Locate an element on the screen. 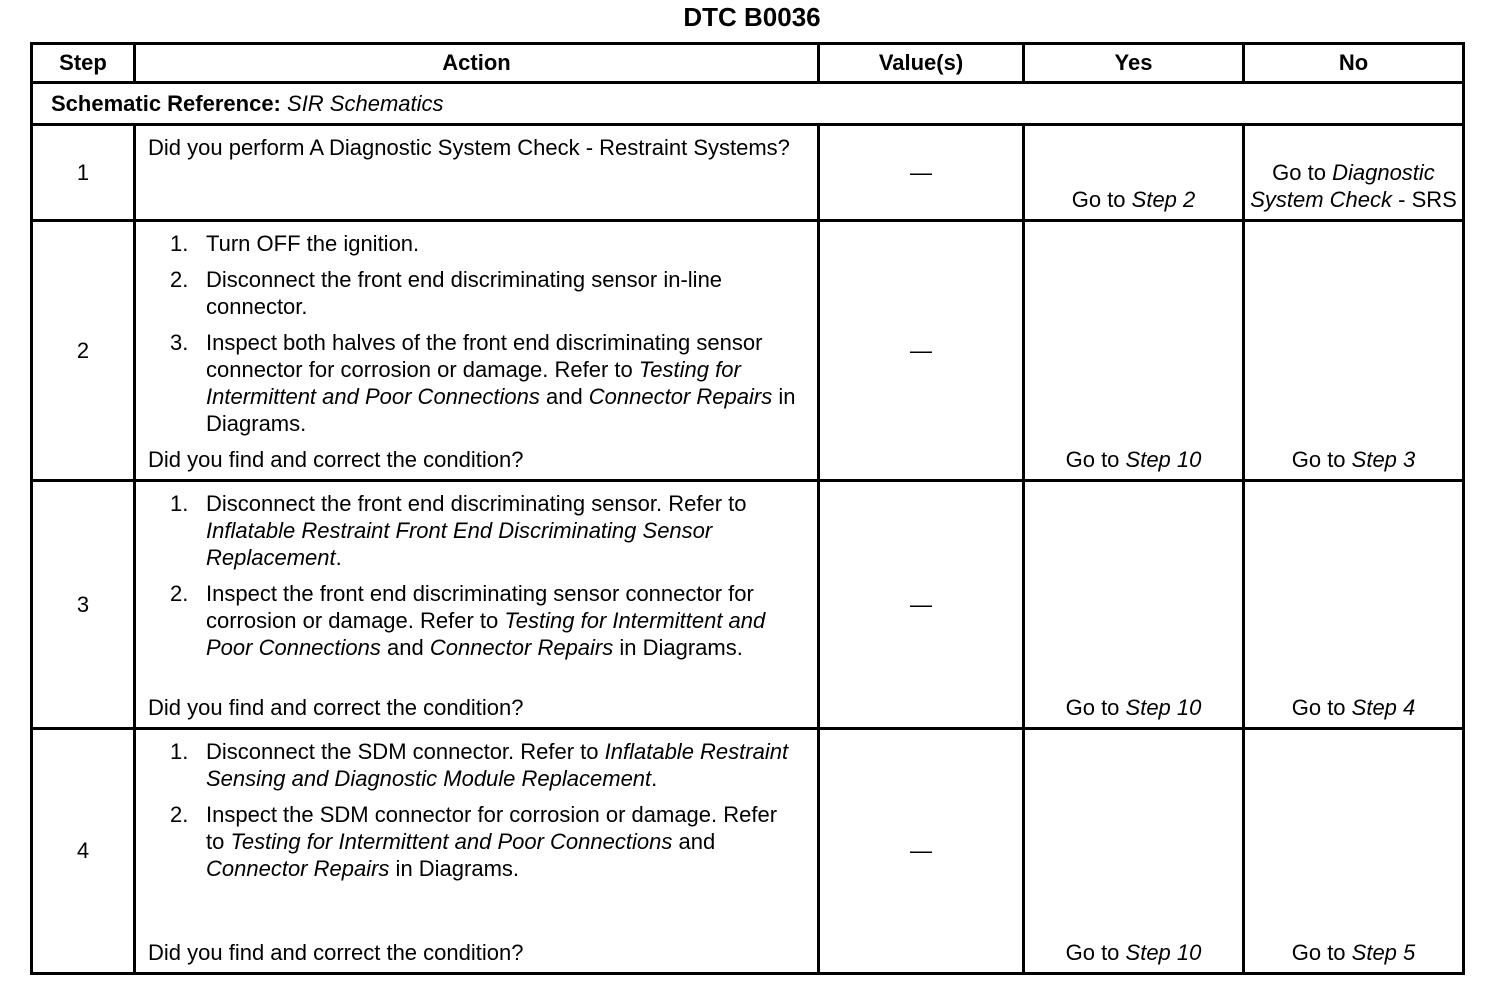 Image resolution: width=1504 pixels, height=1006 pixels. text-segment: Turn OFF the ignition. is located at coordinates (313, 243).